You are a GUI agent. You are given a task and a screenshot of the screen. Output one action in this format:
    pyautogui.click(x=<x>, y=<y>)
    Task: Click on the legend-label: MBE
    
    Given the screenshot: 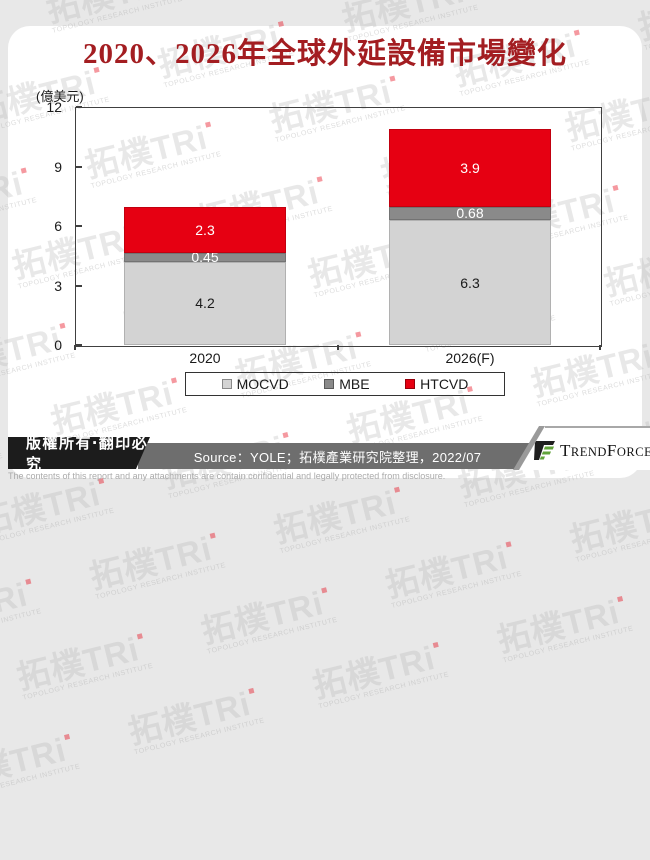 What is the action you would take?
    pyautogui.click(x=354, y=384)
    